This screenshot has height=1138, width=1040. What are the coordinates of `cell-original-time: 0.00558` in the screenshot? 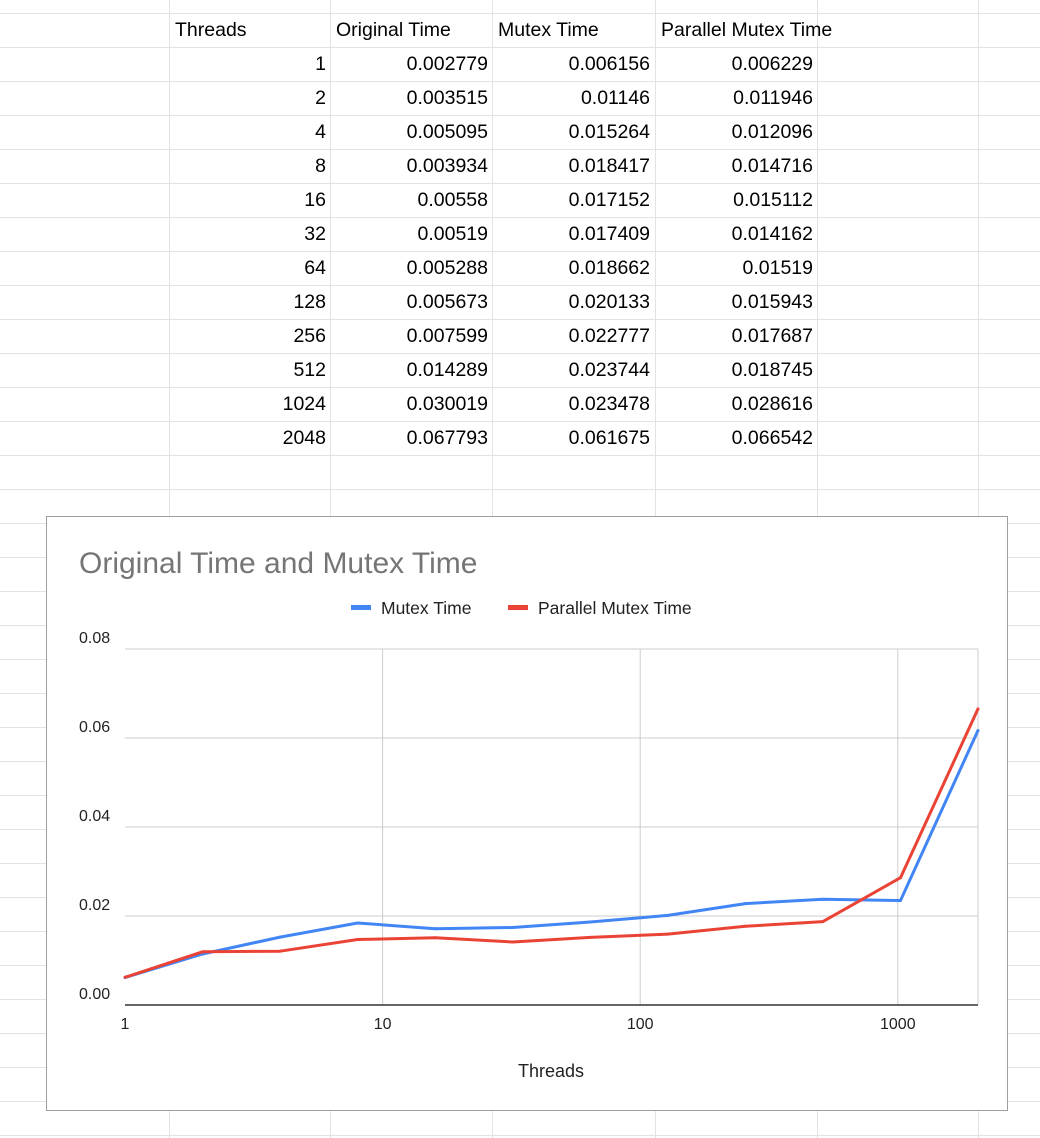 It's located at (453, 200).